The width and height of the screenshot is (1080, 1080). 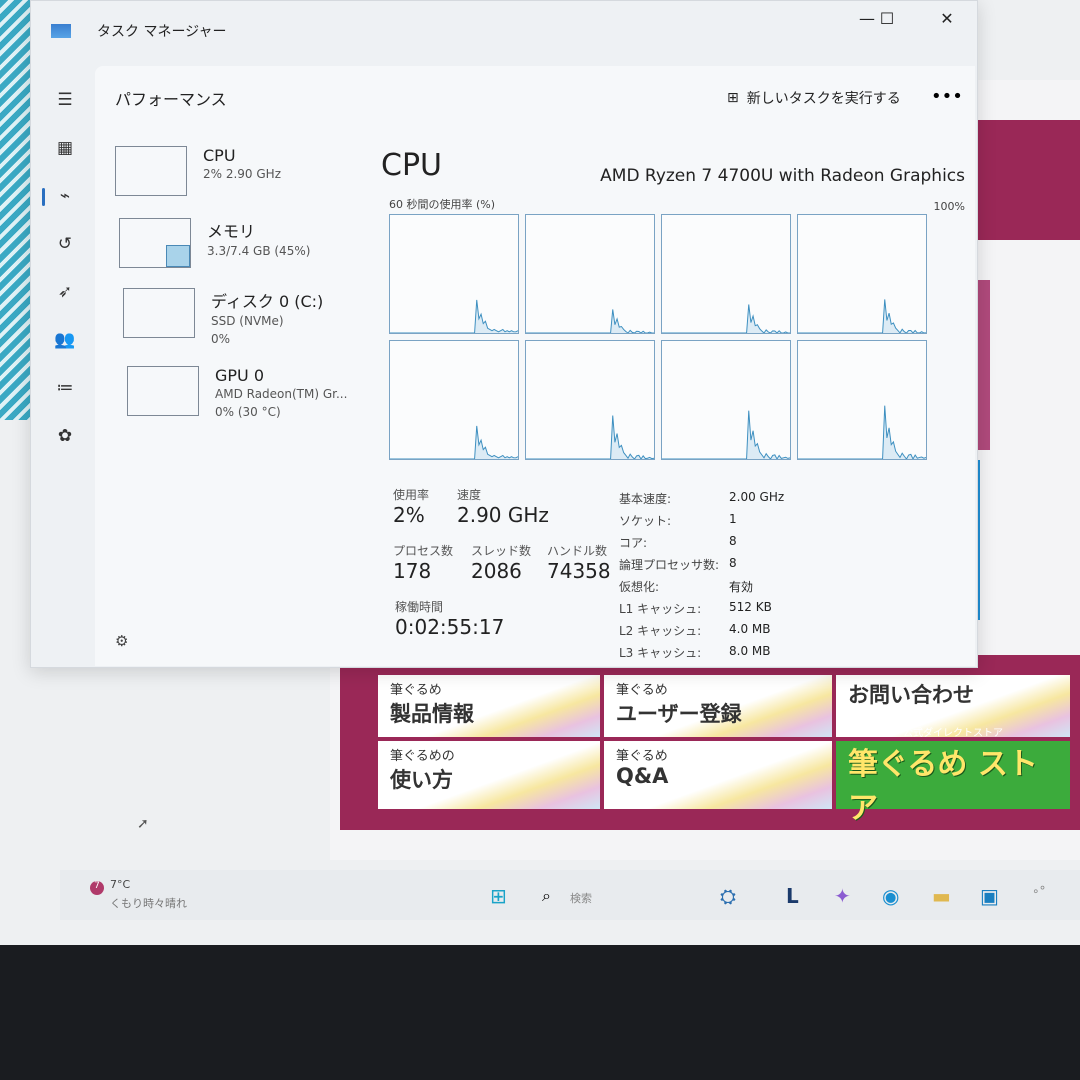 I want to click on spec-value: 2.00 GHz, so click(x=757, y=497).